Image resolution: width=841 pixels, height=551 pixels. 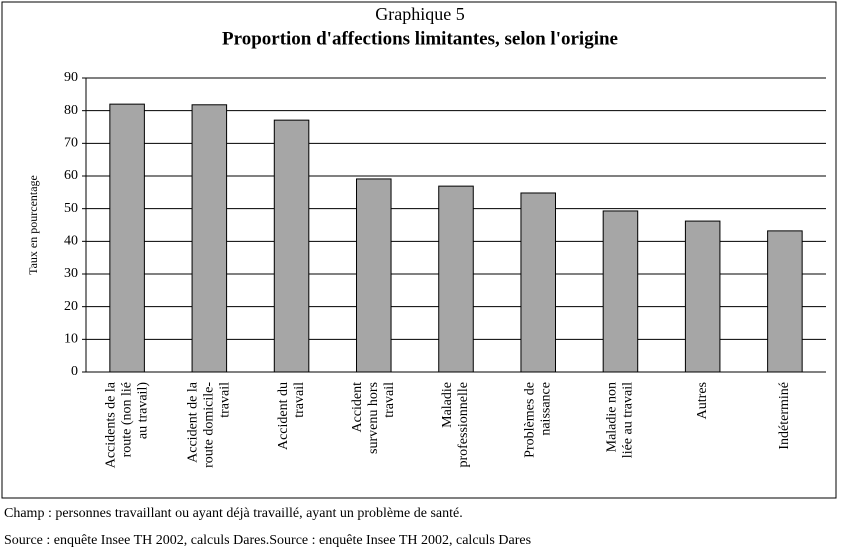 What do you see at coordinates (110, 424) in the screenshot?
I see `x-tick-label: Accidents de la` at bounding box center [110, 424].